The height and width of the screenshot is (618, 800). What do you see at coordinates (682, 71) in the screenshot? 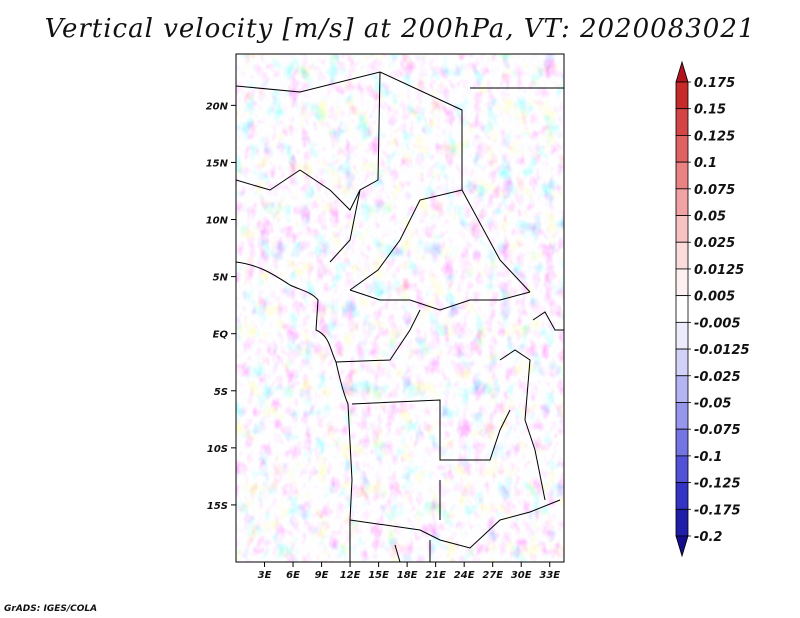
I see `colorbar-top-arrow` at bounding box center [682, 71].